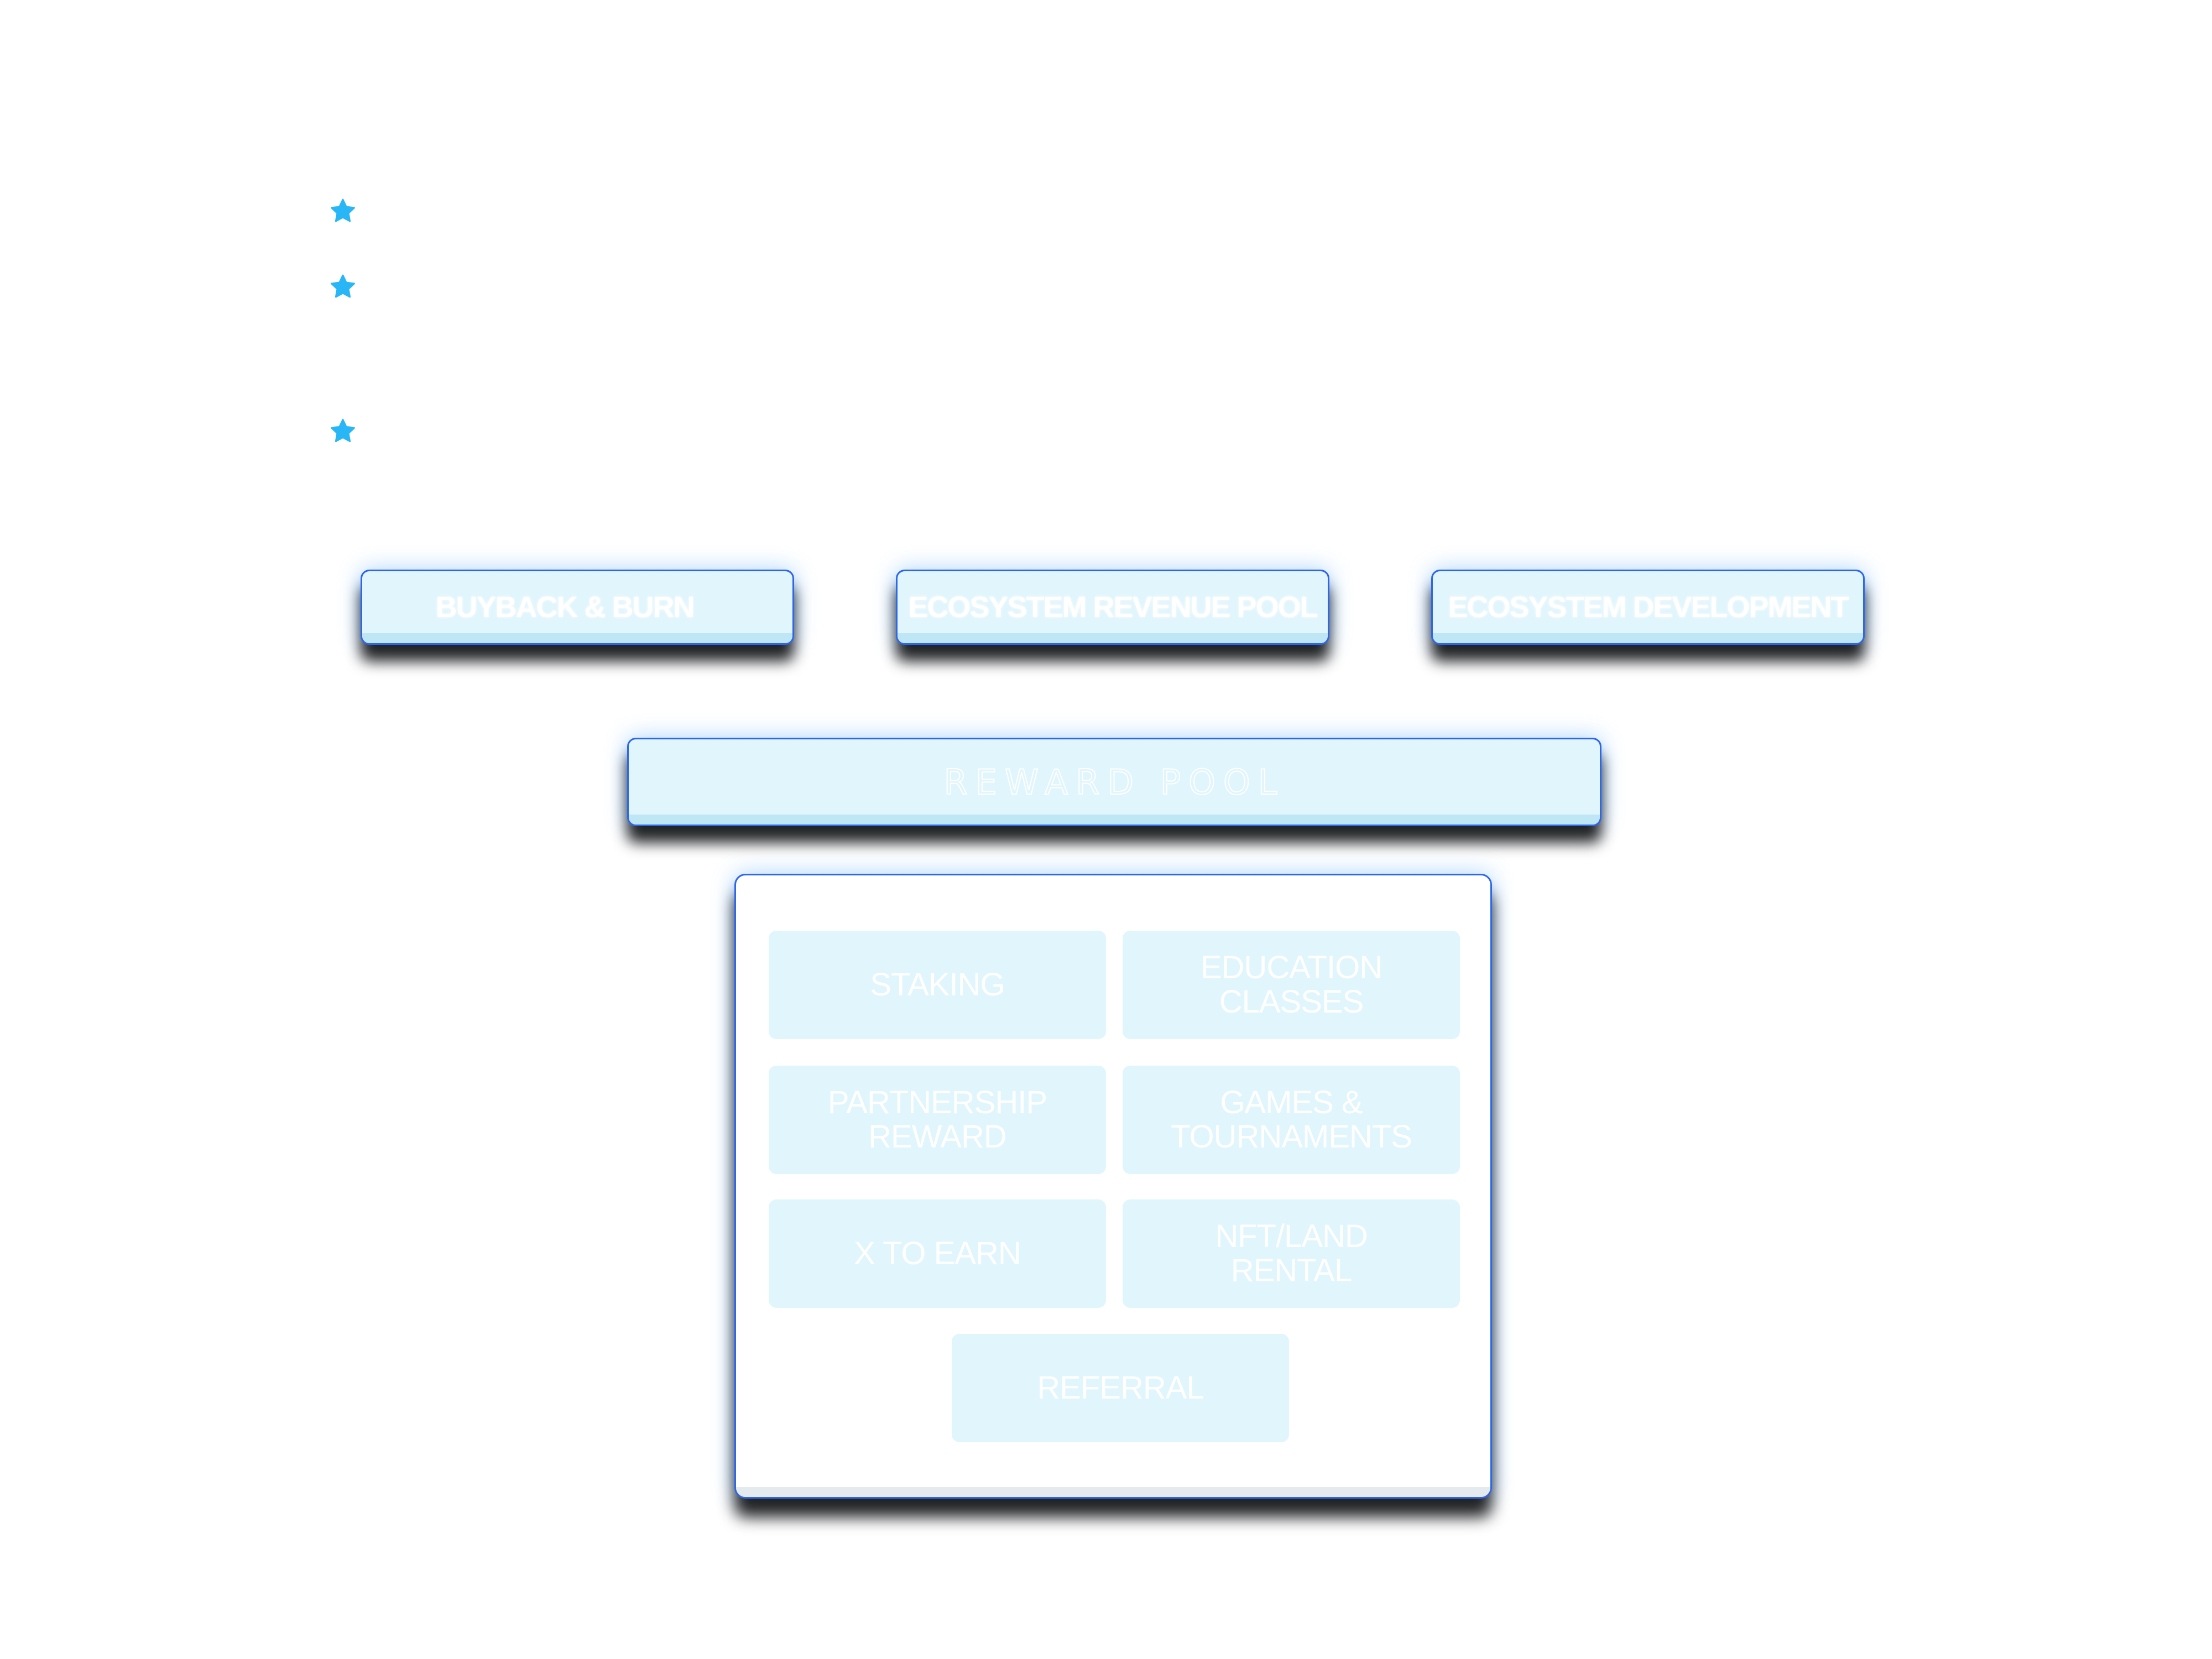  I want to click on partnership-reward-cell: PARTNERSHIP REWARD, so click(938, 1120).